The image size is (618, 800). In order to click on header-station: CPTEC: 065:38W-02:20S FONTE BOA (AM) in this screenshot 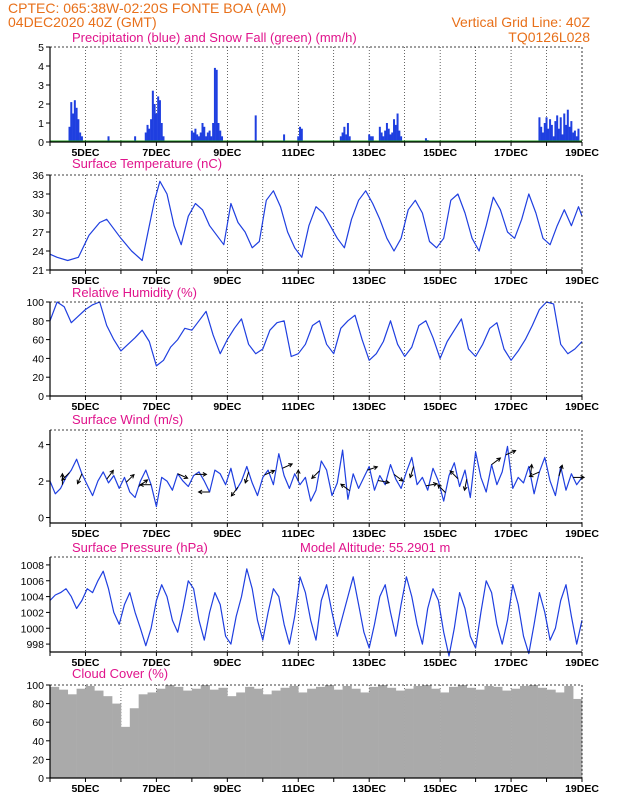, I will do `click(147, 8)`.